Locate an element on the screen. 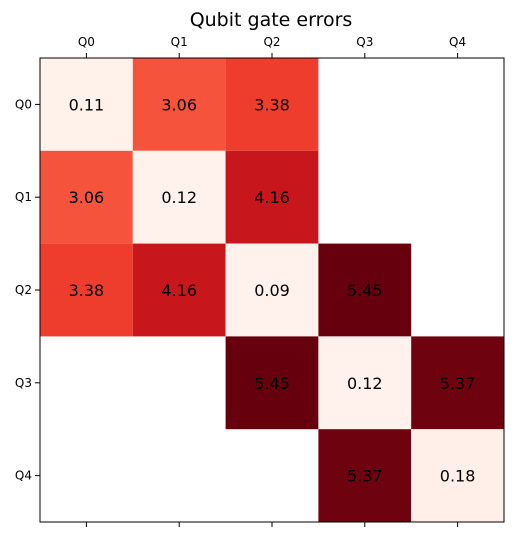  y-tick-label: Q2 is located at coordinates (23, 290).